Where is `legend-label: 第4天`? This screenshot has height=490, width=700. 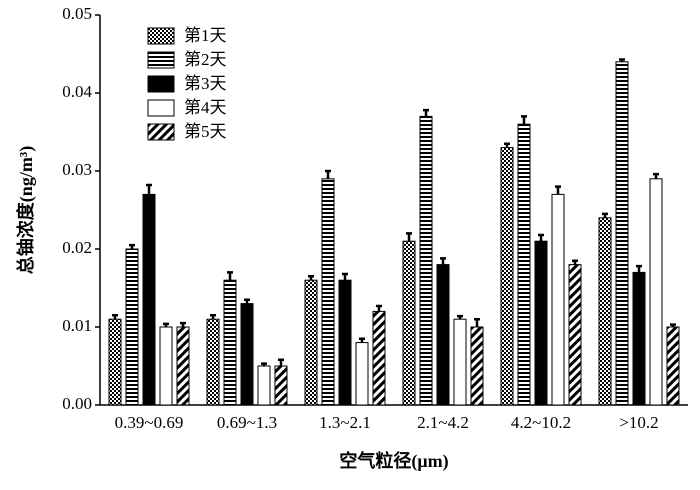
legend-label: 第4天 is located at coordinates (205, 107).